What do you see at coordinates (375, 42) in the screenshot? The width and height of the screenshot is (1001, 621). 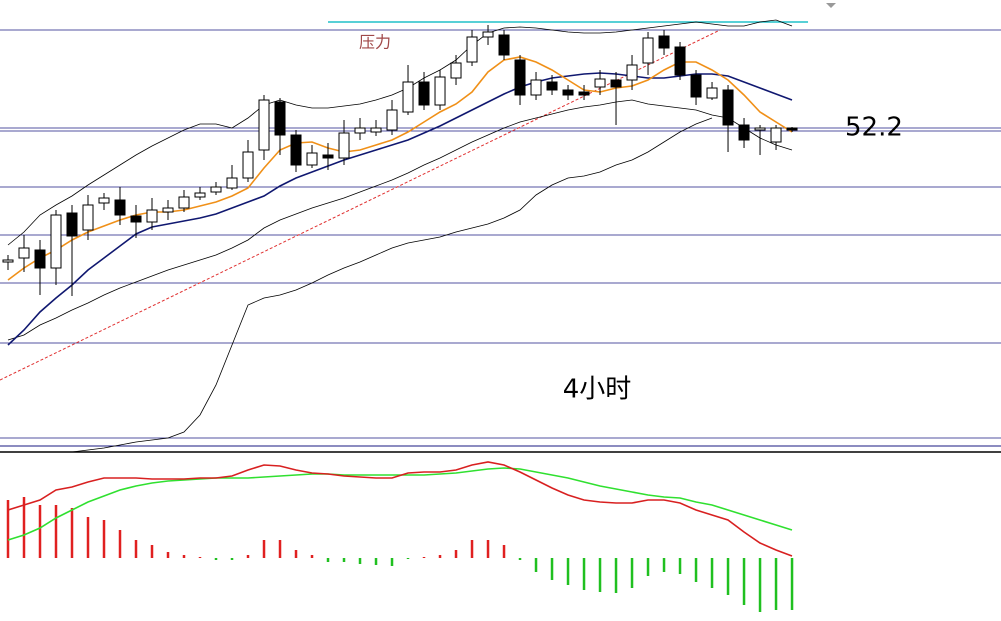 I see `resistance-label: 压力` at bounding box center [375, 42].